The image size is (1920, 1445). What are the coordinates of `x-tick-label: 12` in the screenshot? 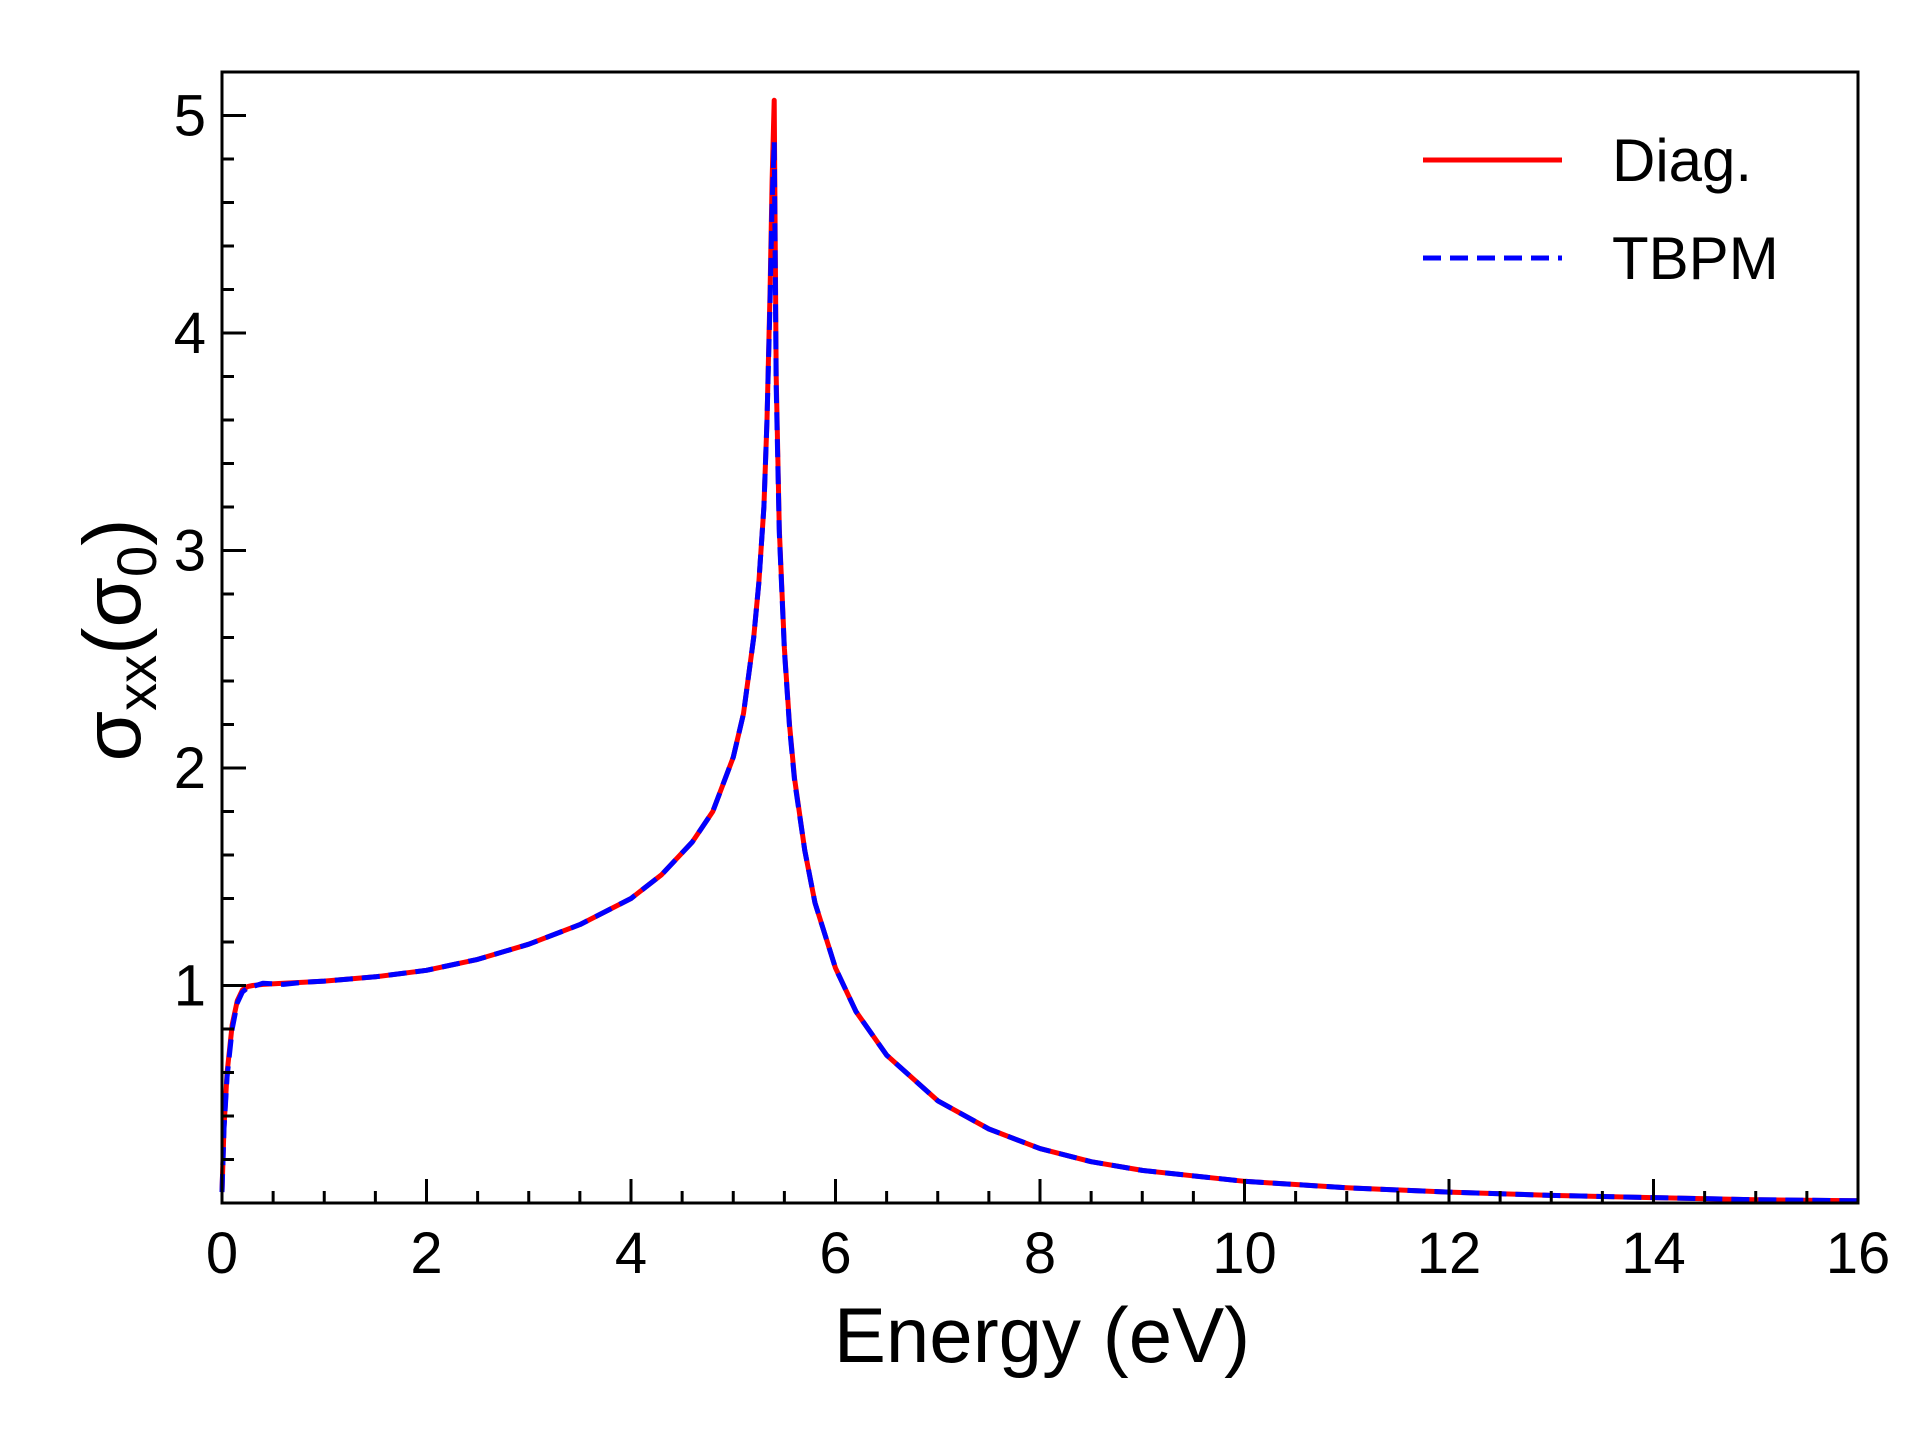 It's located at (1449, 1253).